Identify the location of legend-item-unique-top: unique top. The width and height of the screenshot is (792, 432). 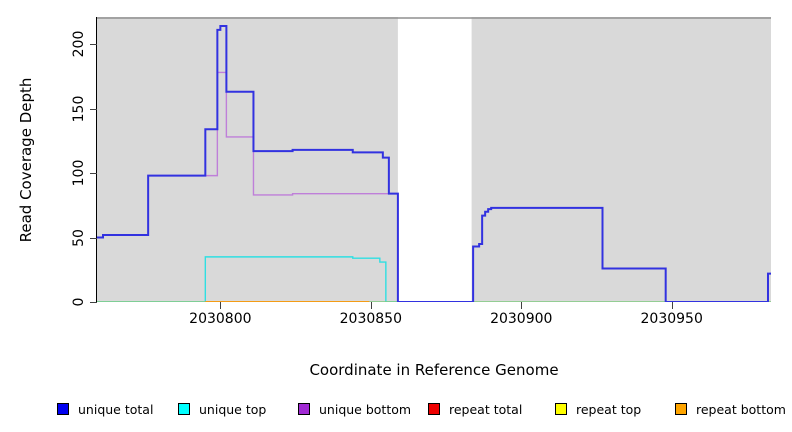
(222, 409).